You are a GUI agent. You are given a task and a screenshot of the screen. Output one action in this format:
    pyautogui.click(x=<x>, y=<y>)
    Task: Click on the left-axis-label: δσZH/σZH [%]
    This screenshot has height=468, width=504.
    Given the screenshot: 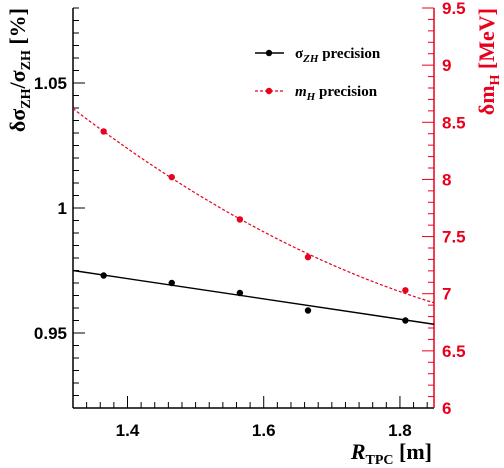 What is the action you would take?
    pyautogui.click(x=19, y=70)
    